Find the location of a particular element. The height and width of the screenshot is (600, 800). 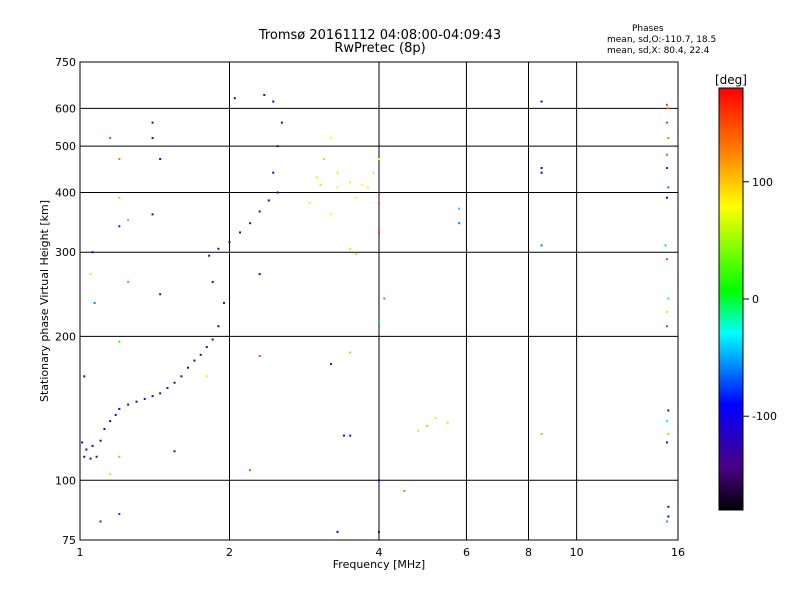

y-tick-label: 600 is located at coordinates (65, 108).